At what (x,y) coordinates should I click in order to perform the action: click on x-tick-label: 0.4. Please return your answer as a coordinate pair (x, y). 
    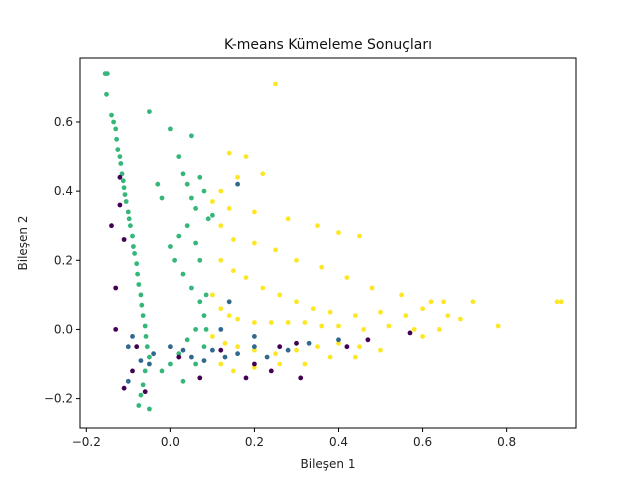
    Looking at the image, I should click on (338, 442).